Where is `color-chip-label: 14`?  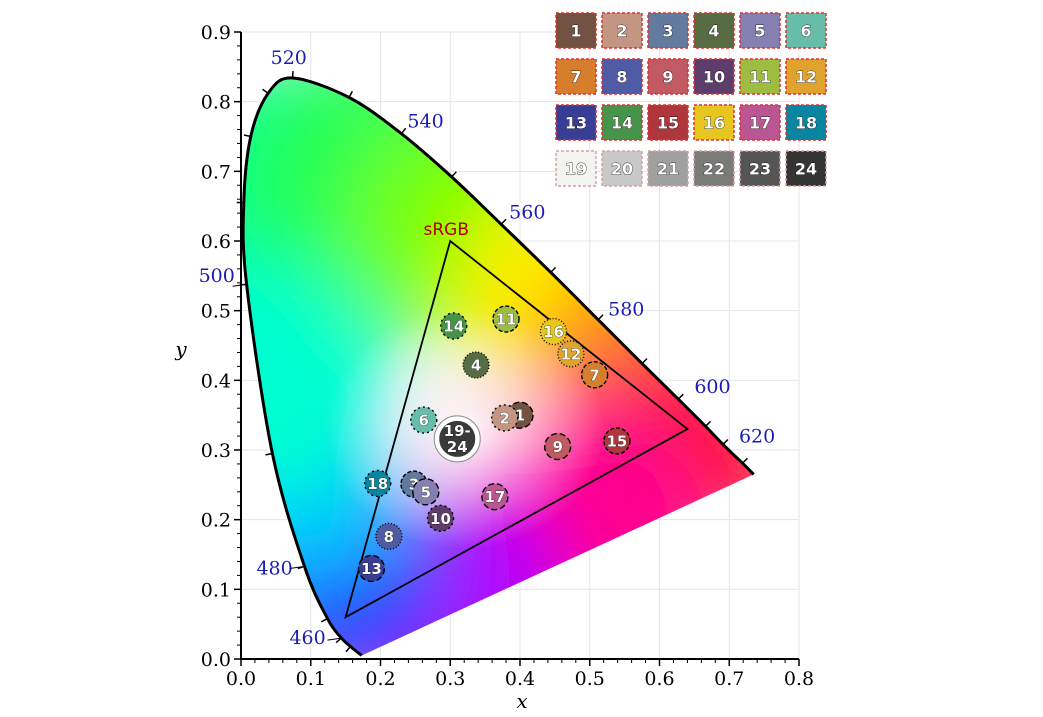
color-chip-label: 14 is located at coordinates (622, 123).